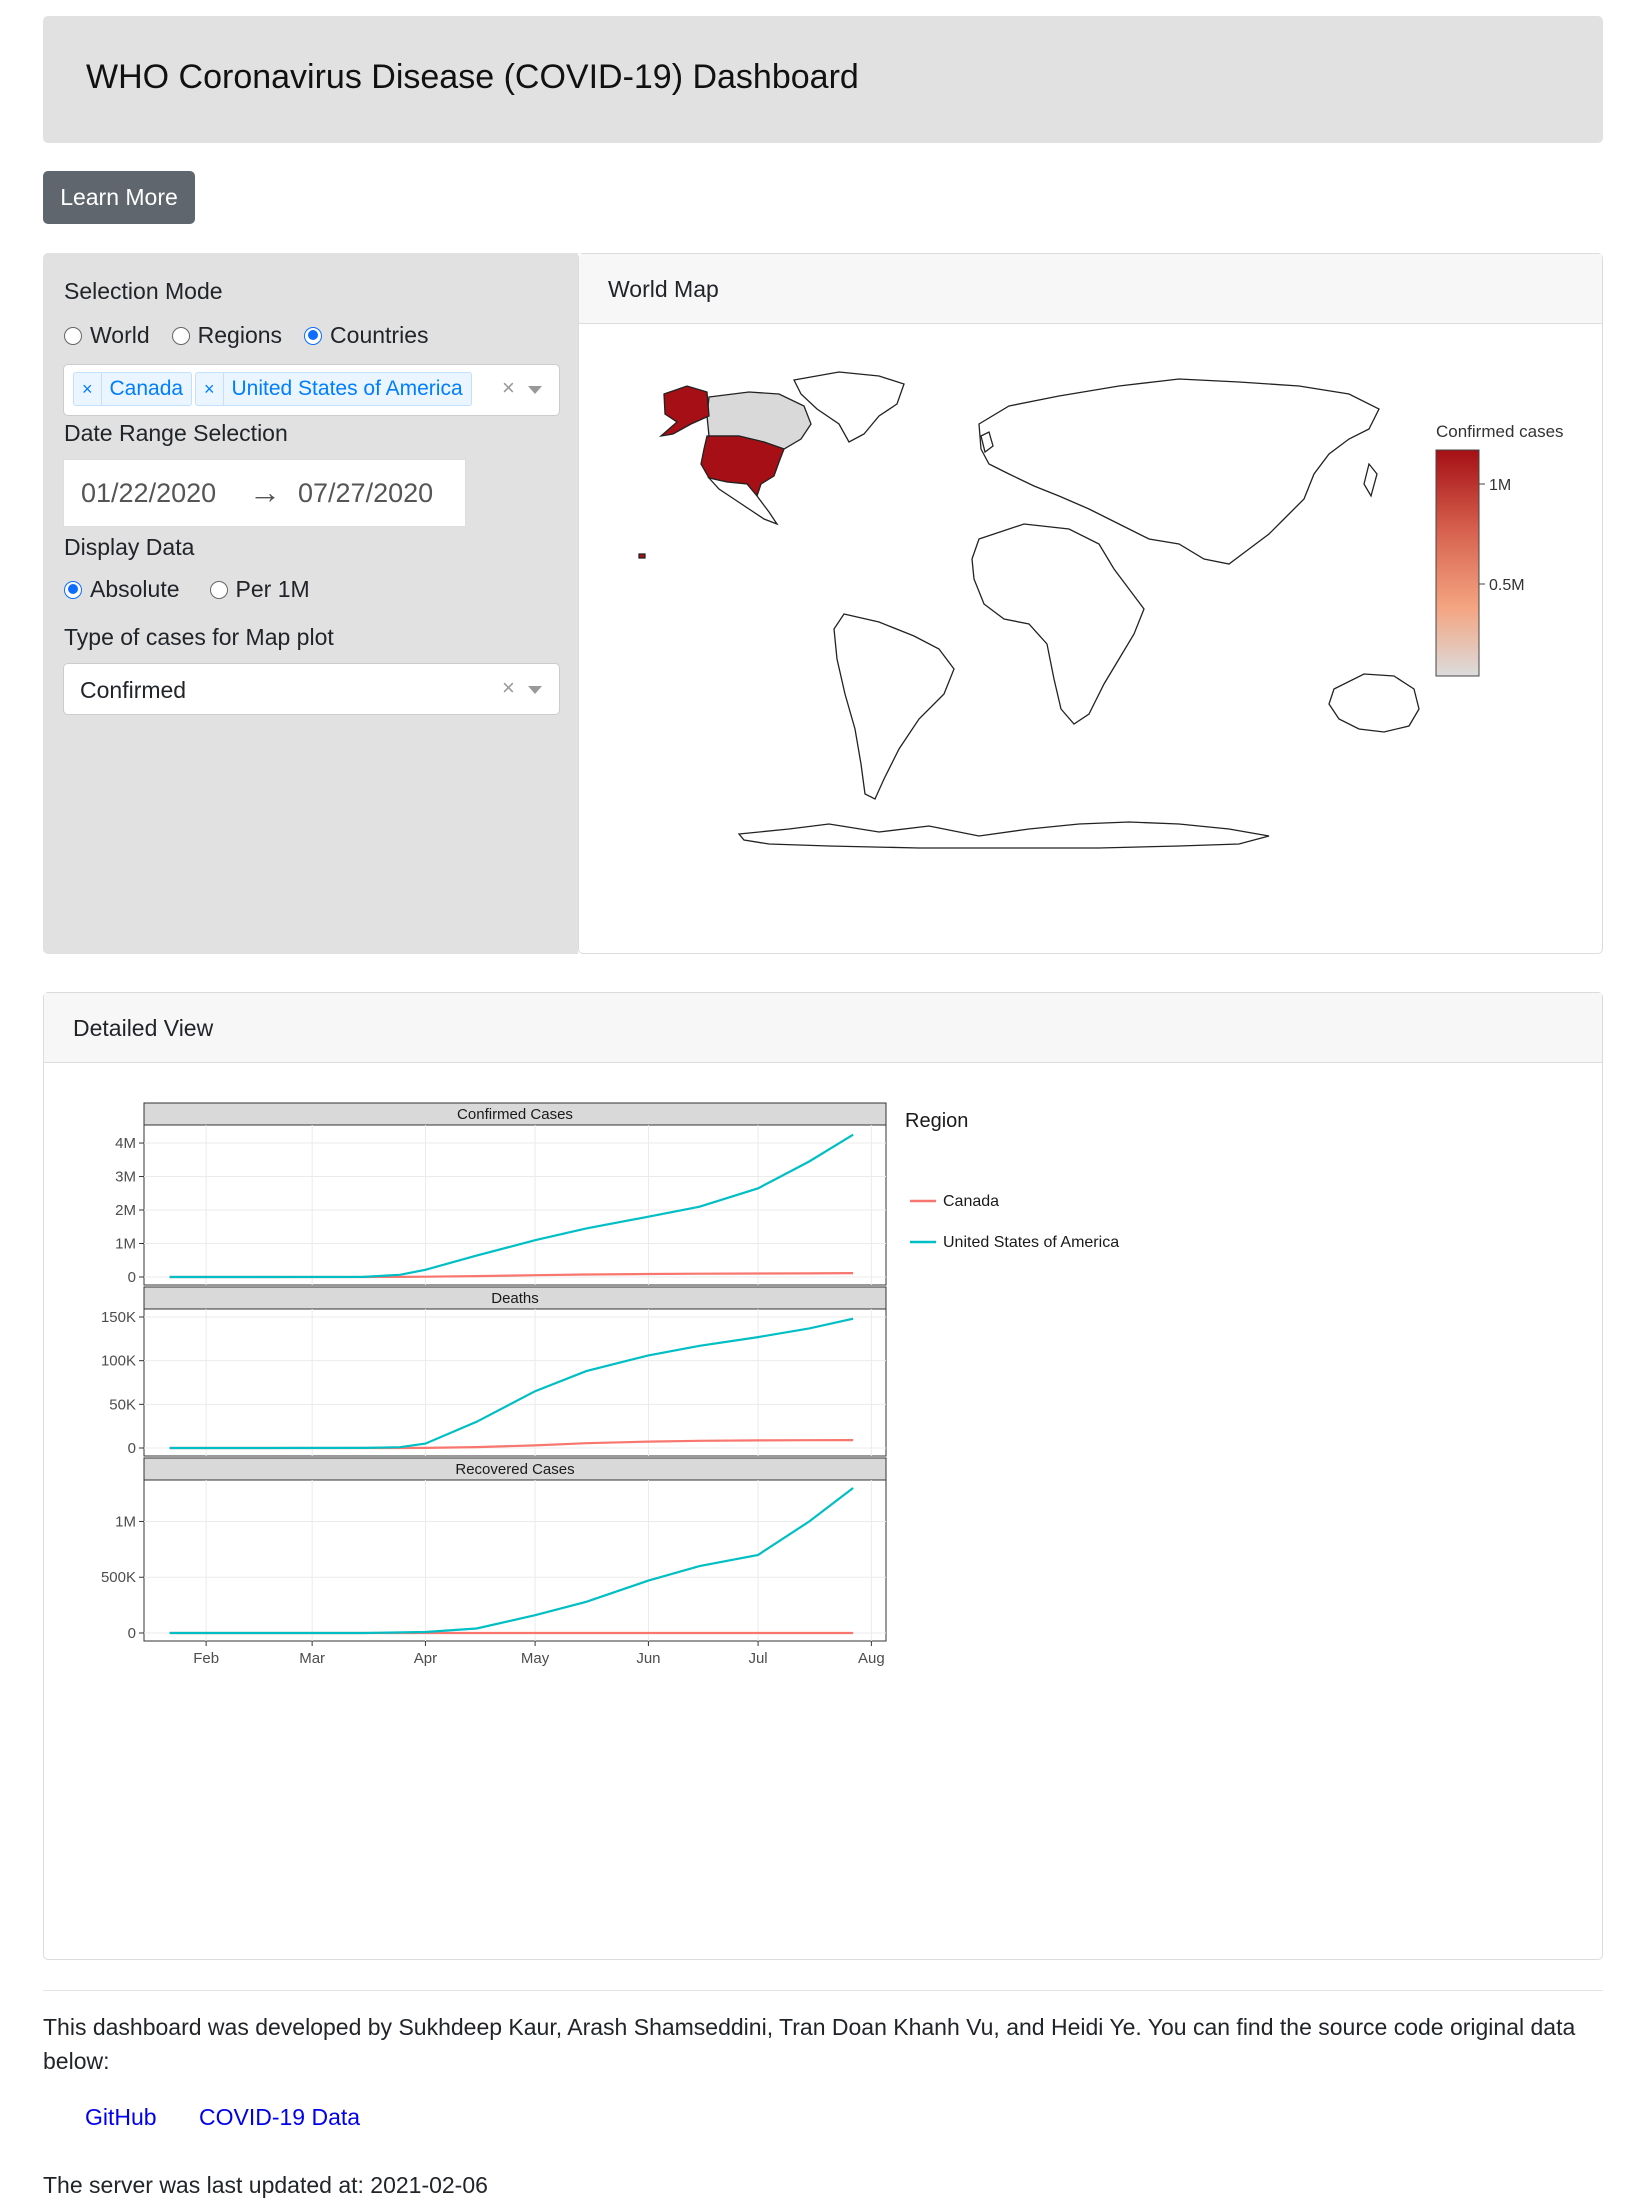 This screenshot has height=2212, width=1648. I want to click on display-absolute-option: Absolute, so click(122, 589).